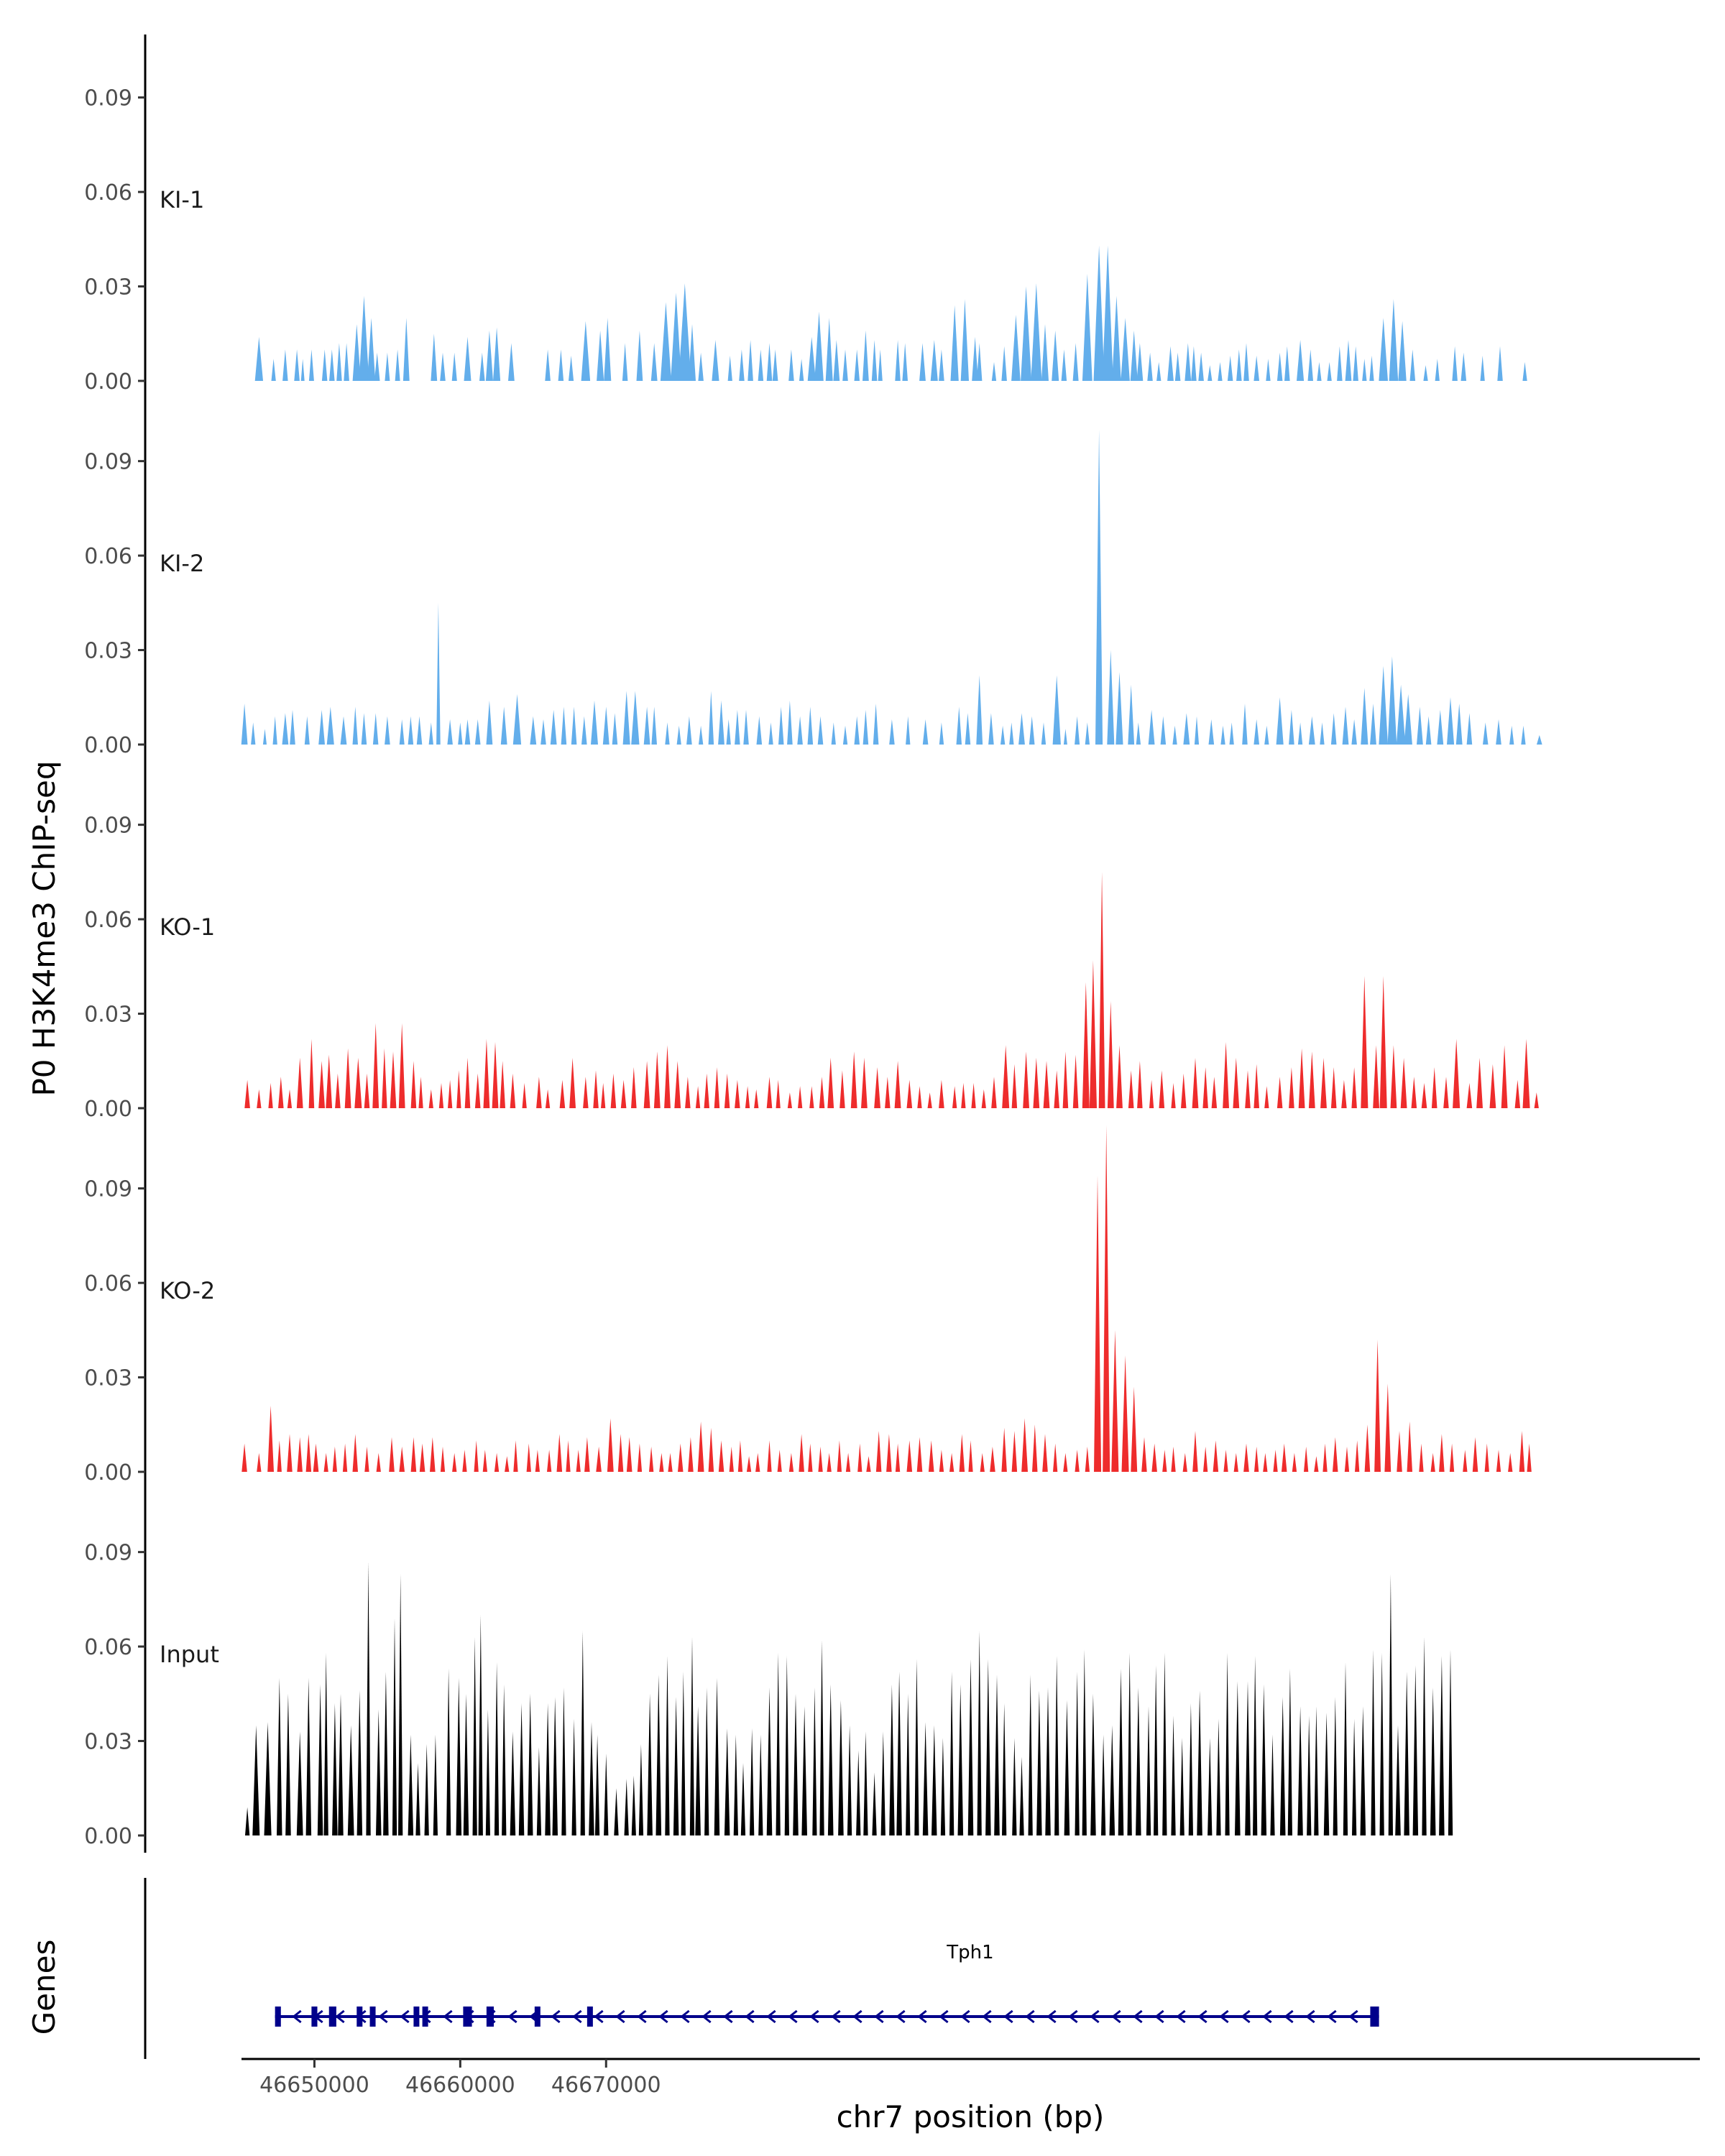 This screenshot has height=2156, width=1725. I want to click on track-panel-ko-2: 0.00 0.03 0.06 0.09 KO-2, so click(808, 1307).